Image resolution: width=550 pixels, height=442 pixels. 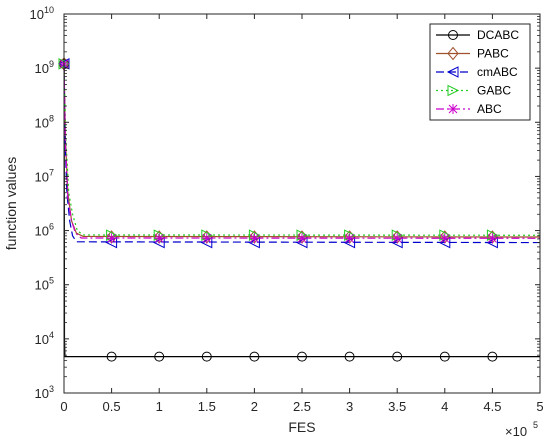 I want to click on y-tick-label: 10⁸, so click(x=44, y=121).